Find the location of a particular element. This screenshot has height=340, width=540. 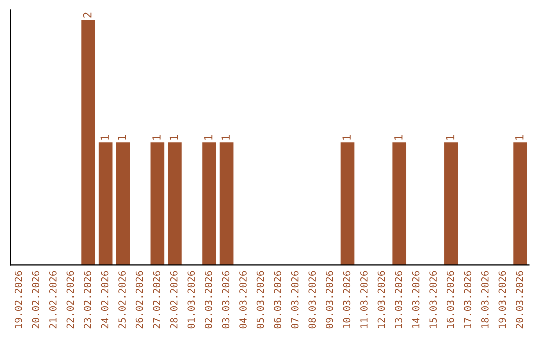

x-tick-label: 20.02.2026 is located at coordinates (36, 300).